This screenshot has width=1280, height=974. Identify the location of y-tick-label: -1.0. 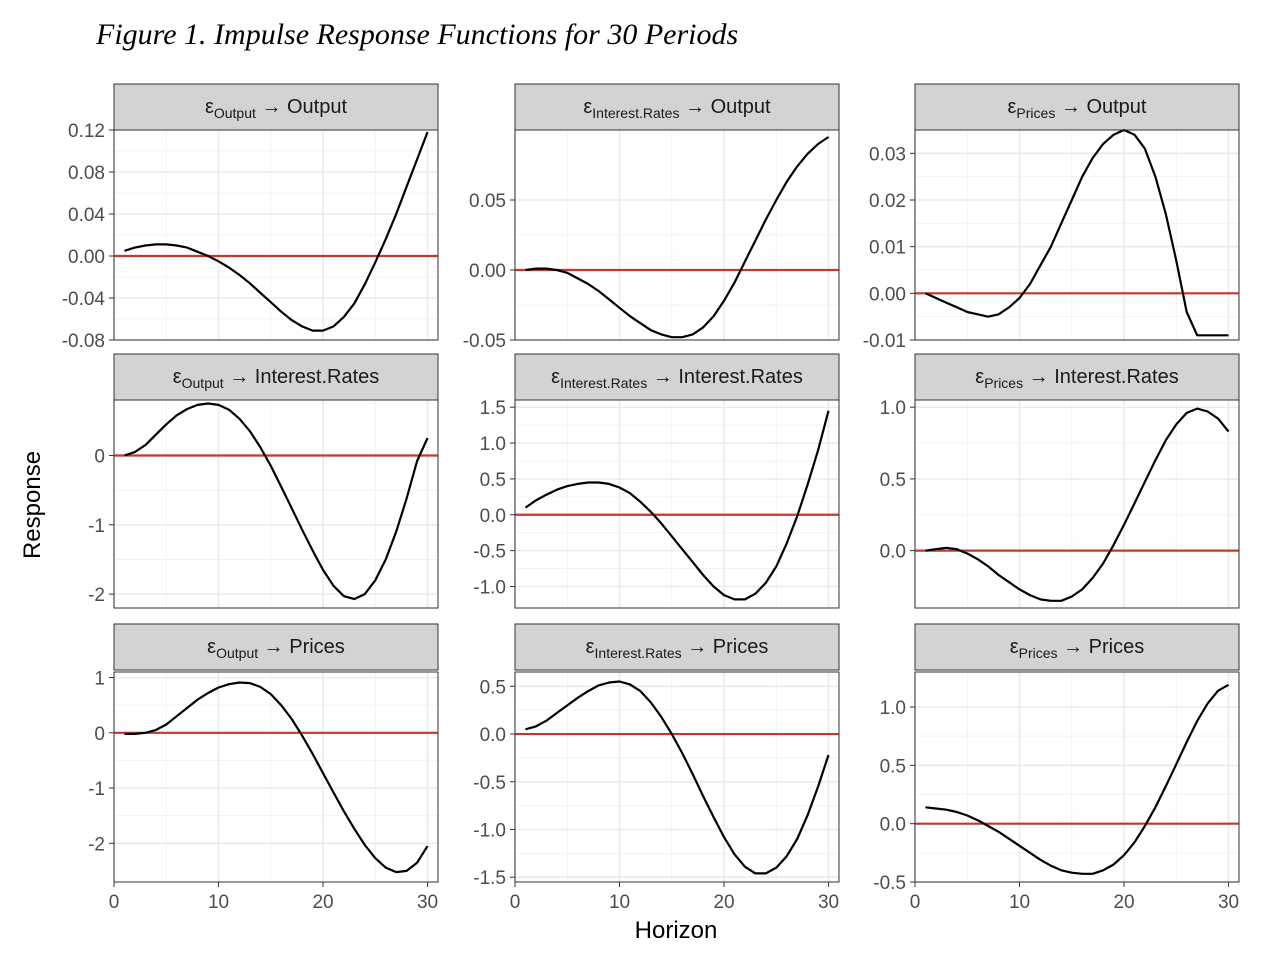
(489, 587).